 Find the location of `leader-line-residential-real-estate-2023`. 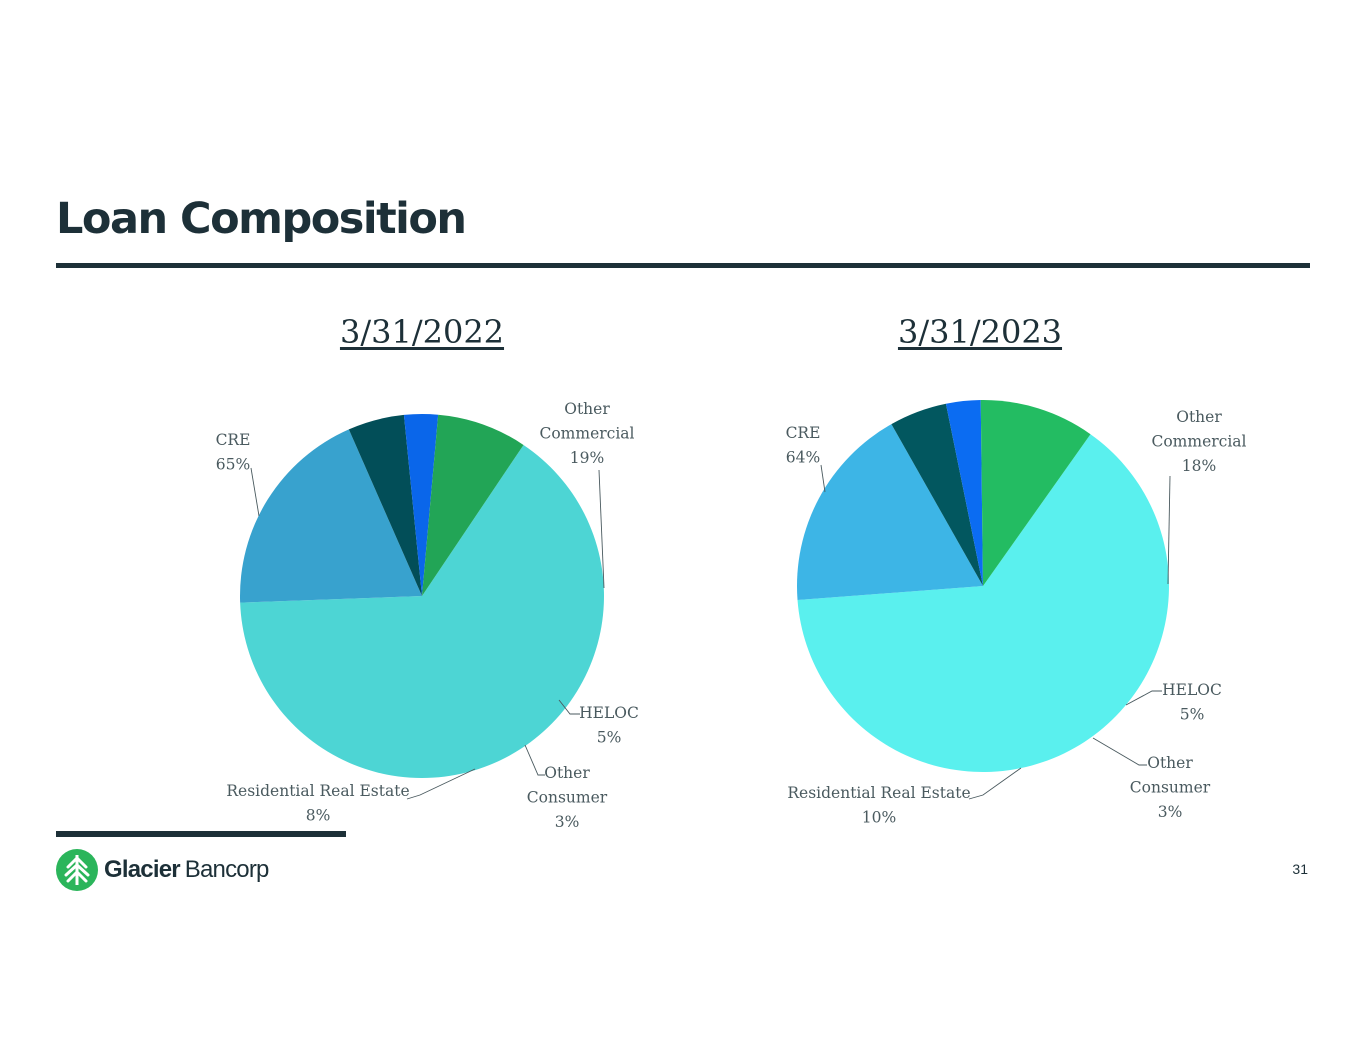

leader-line-residential-real-estate-2023 is located at coordinates (995, 783).